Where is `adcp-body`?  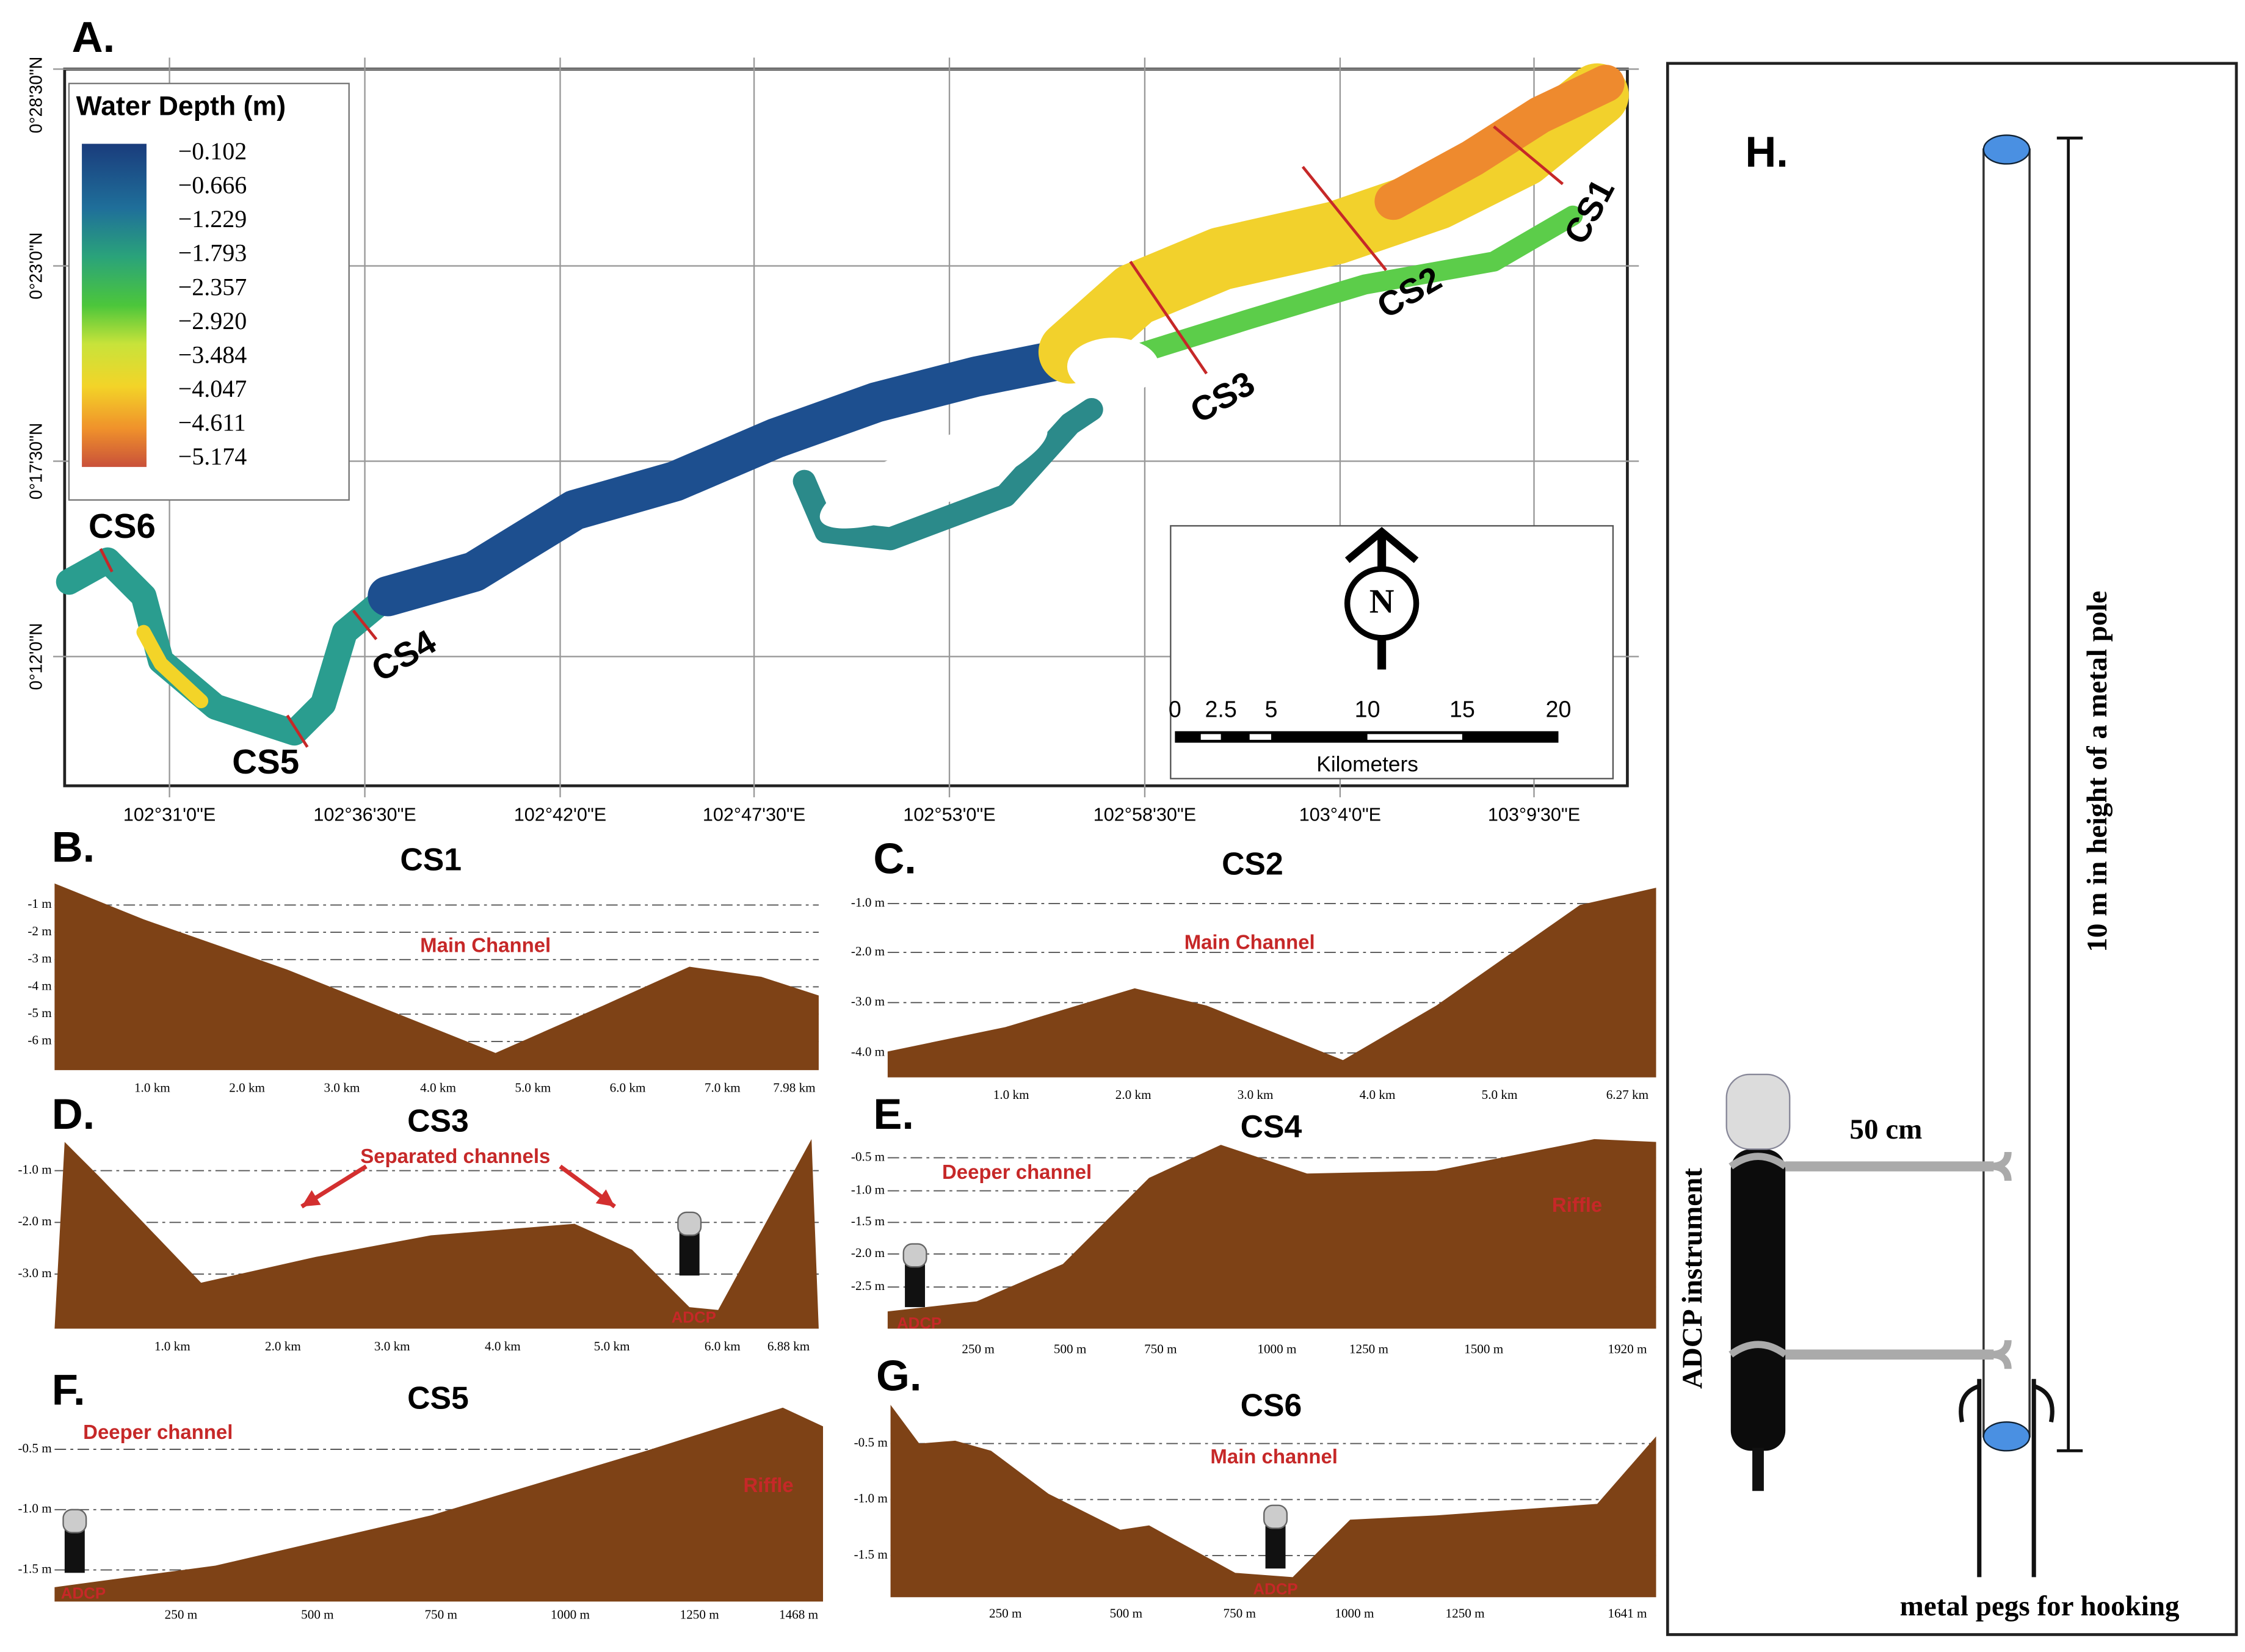 adcp-body is located at coordinates (1758, 1300).